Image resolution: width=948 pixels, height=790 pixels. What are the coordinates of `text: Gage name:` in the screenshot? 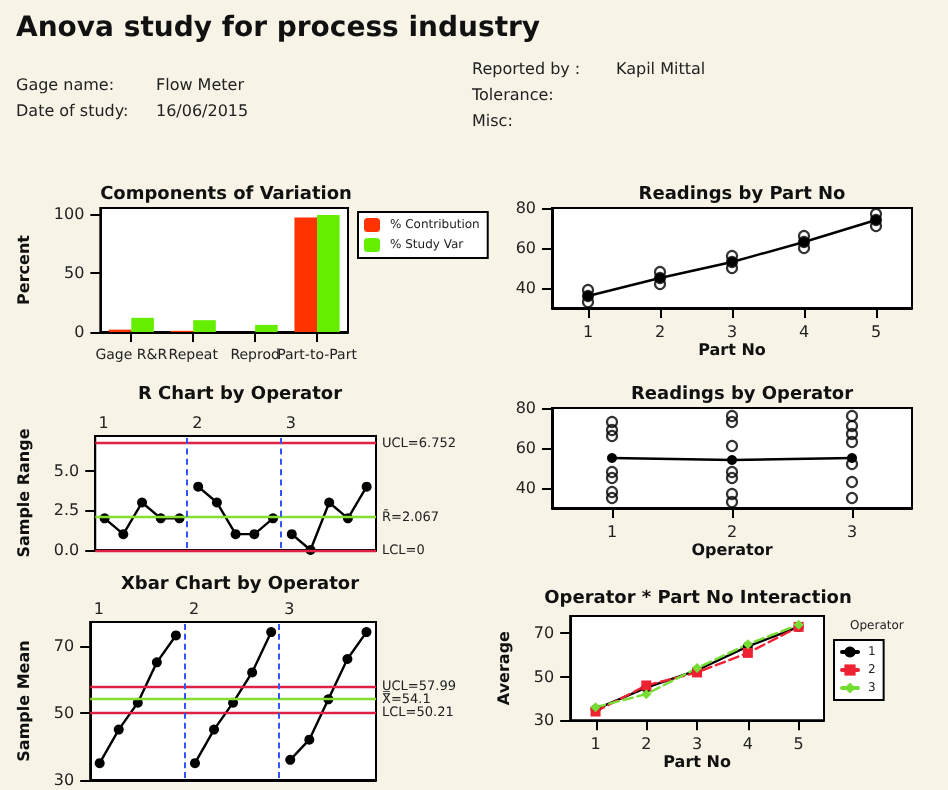 It's located at (65, 85).